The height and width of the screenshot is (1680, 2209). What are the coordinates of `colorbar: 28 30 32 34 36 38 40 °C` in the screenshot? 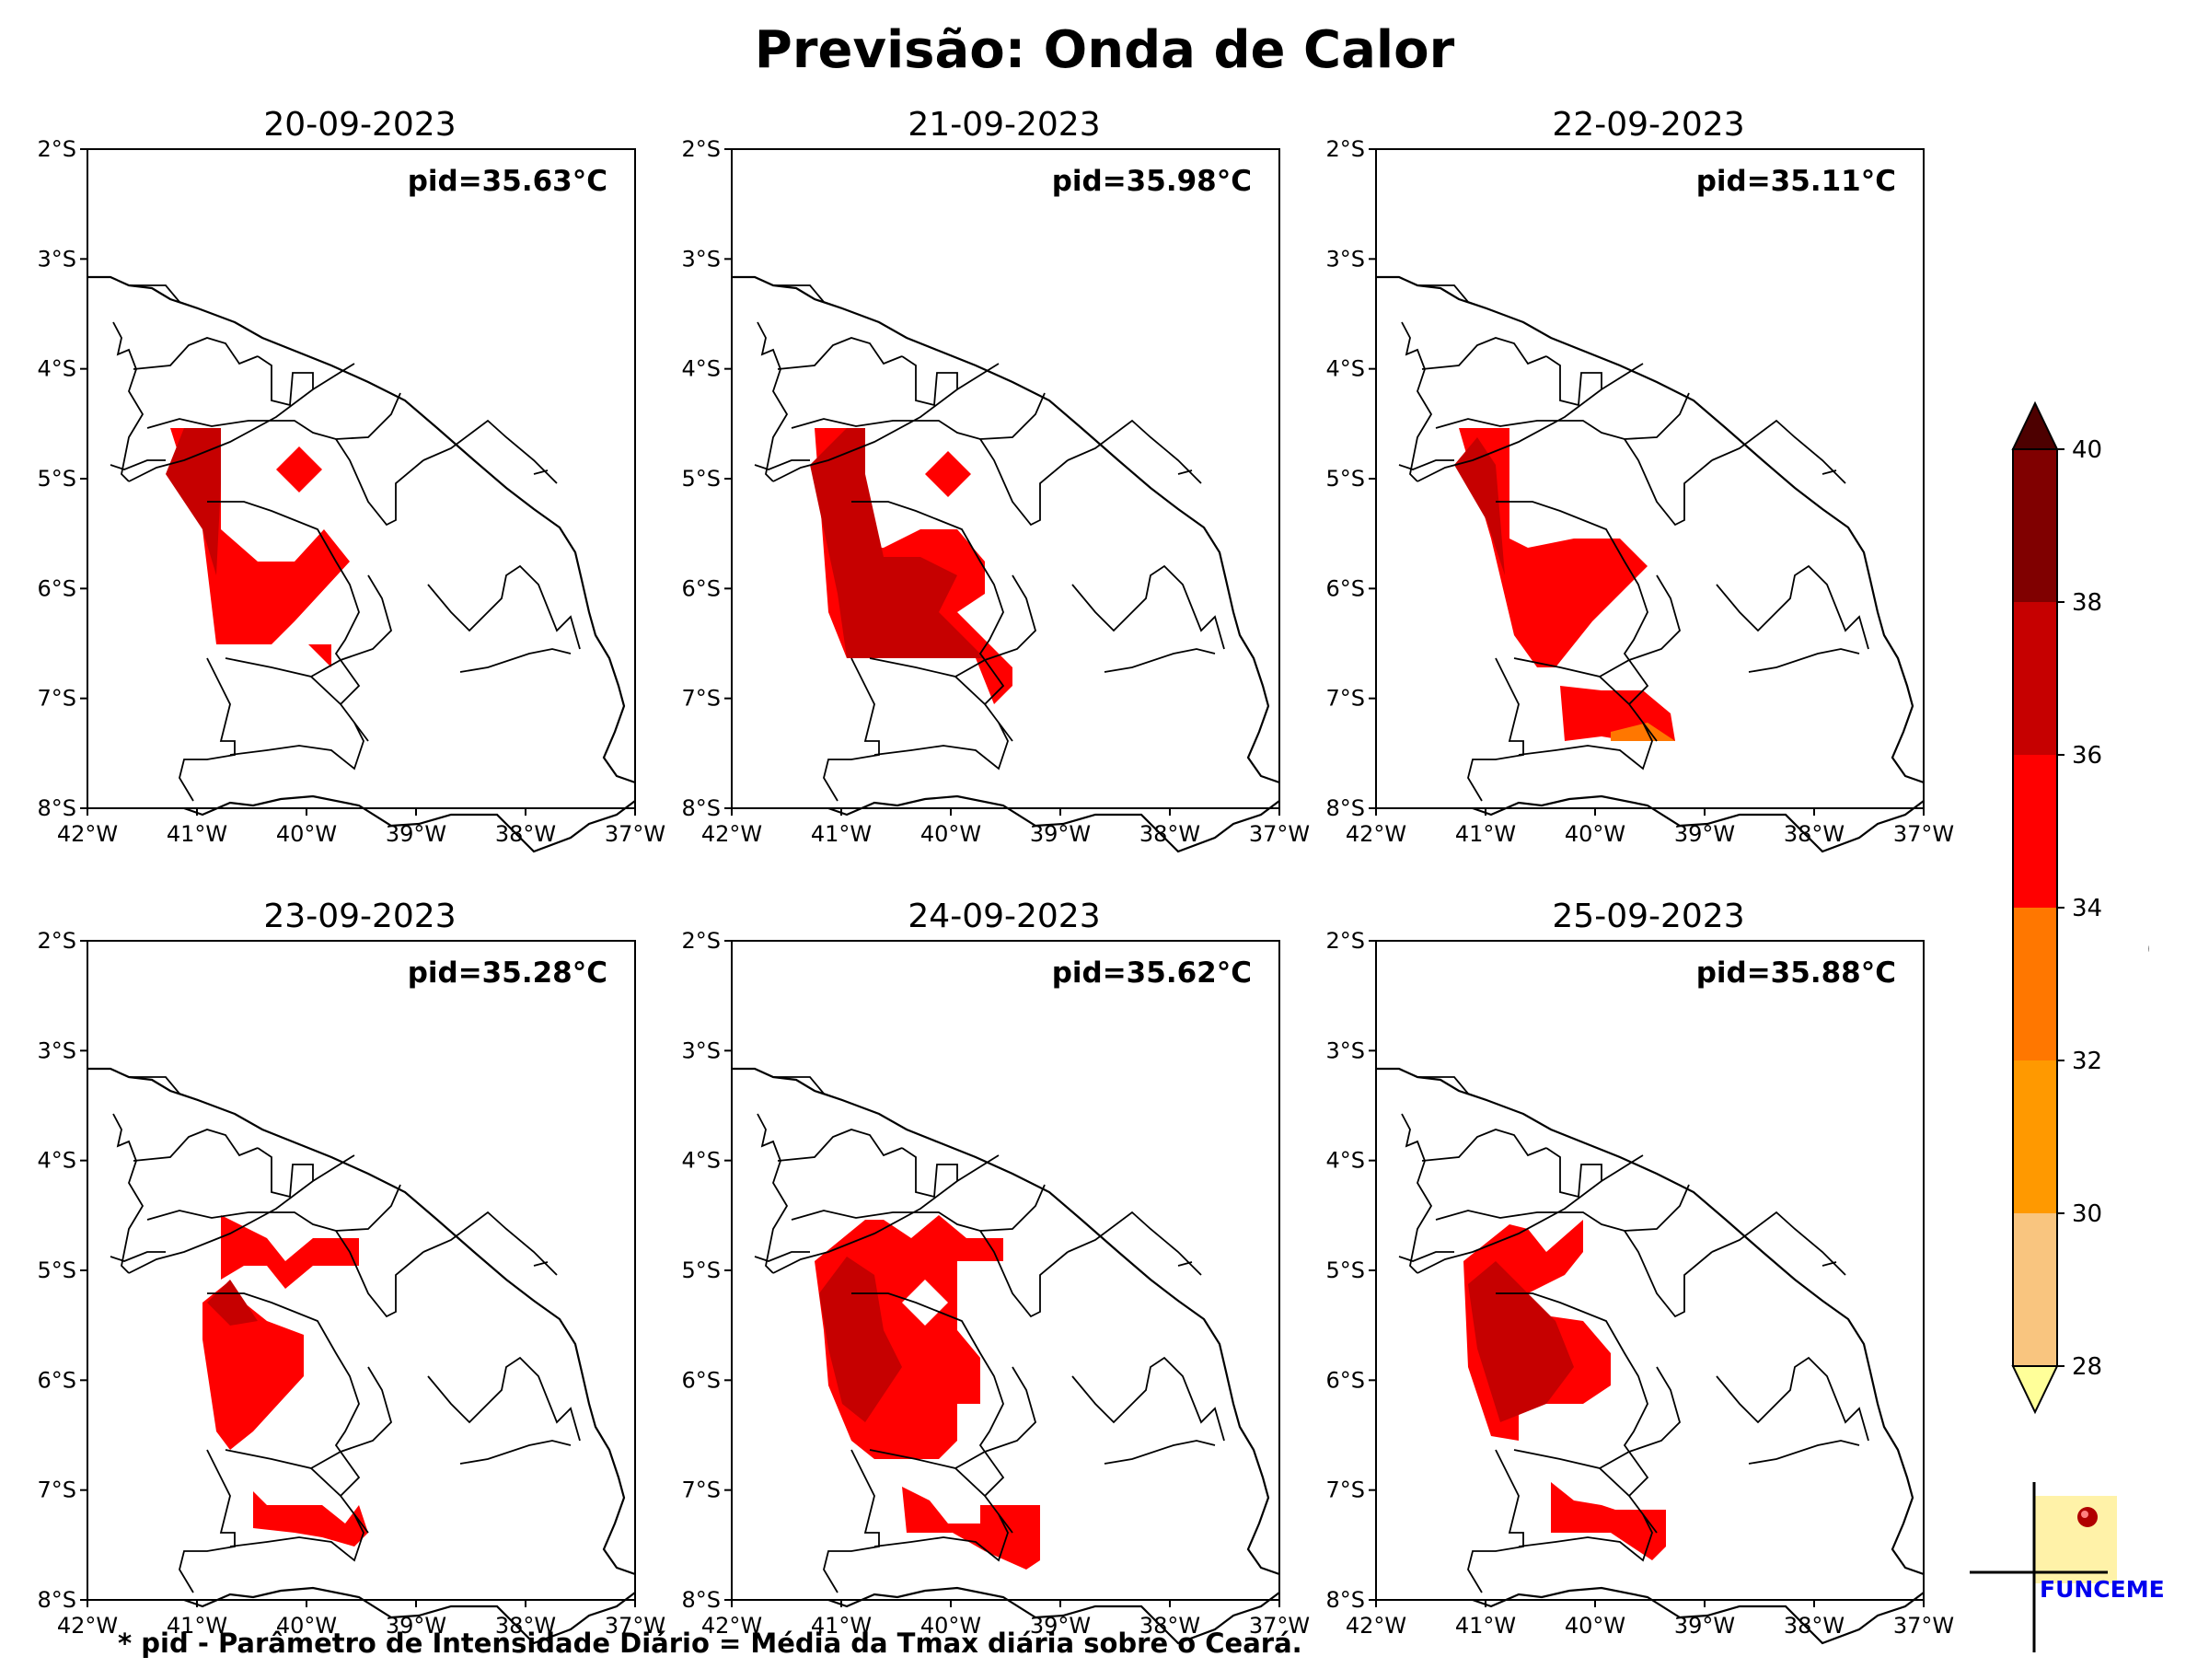 It's located at (2080, 907).